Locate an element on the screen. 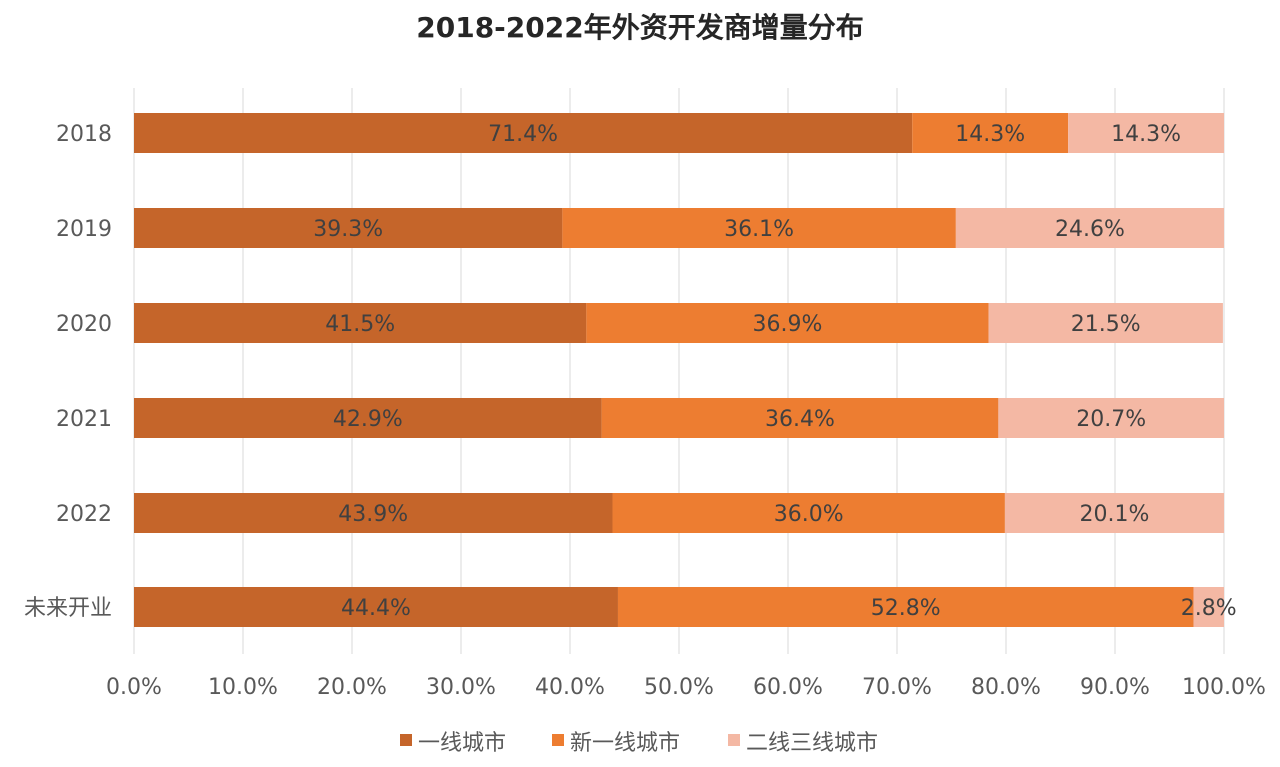 The image size is (1280, 767). data-label: 71.4% is located at coordinates (523, 134).